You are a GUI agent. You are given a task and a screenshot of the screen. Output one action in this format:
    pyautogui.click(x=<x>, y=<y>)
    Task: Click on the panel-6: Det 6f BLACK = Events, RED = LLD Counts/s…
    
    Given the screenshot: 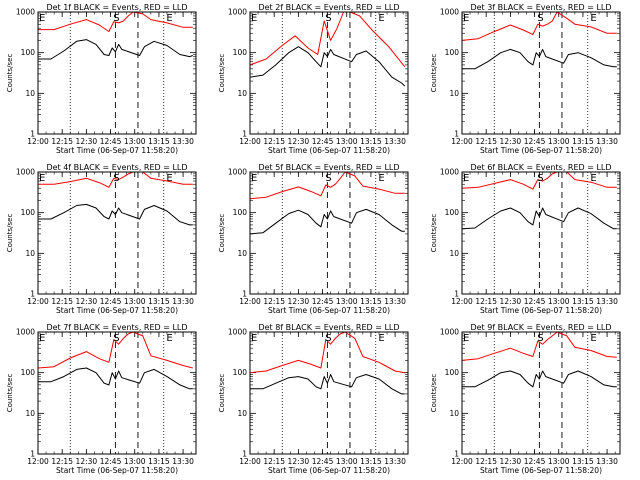 What is the action you would take?
    pyautogui.click(x=525, y=239)
    